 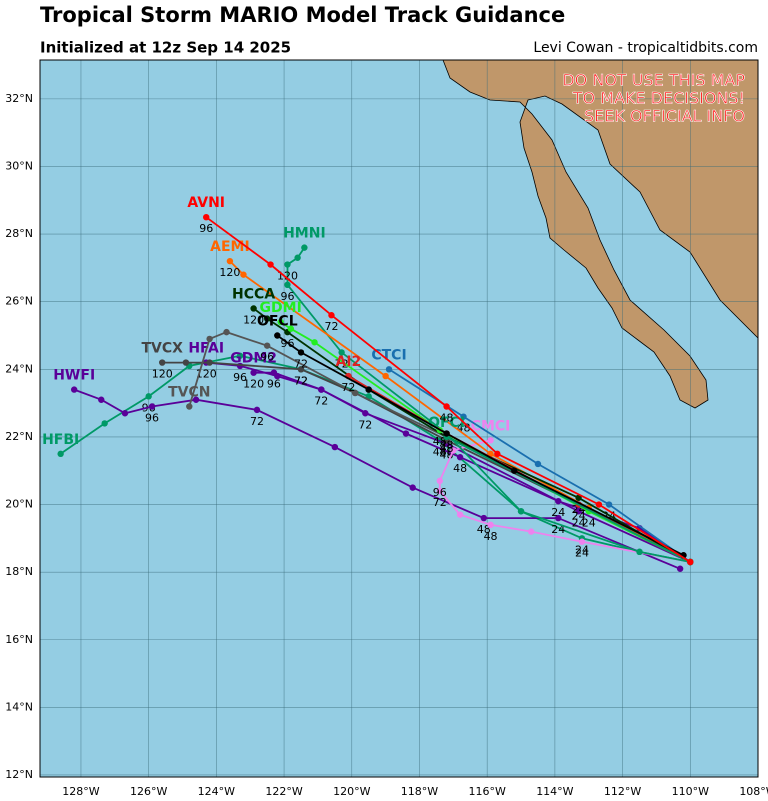 What do you see at coordinates (19, 233) in the screenshot?
I see `y-tick-label: 28°N` at bounding box center [19, 233].